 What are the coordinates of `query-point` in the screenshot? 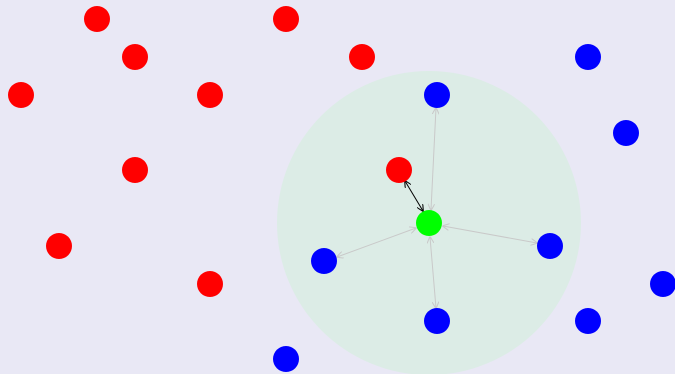 It's located at (429, 223).